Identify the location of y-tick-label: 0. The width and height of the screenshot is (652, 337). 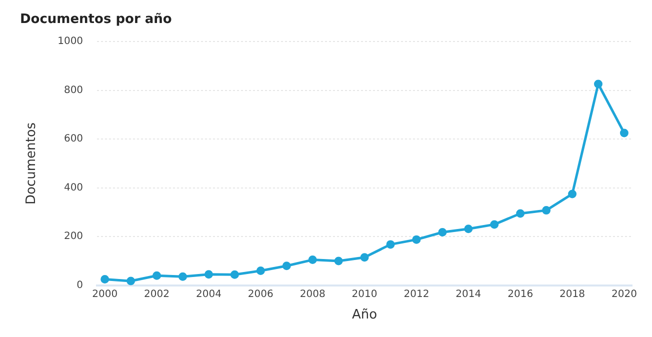
(80, 285).